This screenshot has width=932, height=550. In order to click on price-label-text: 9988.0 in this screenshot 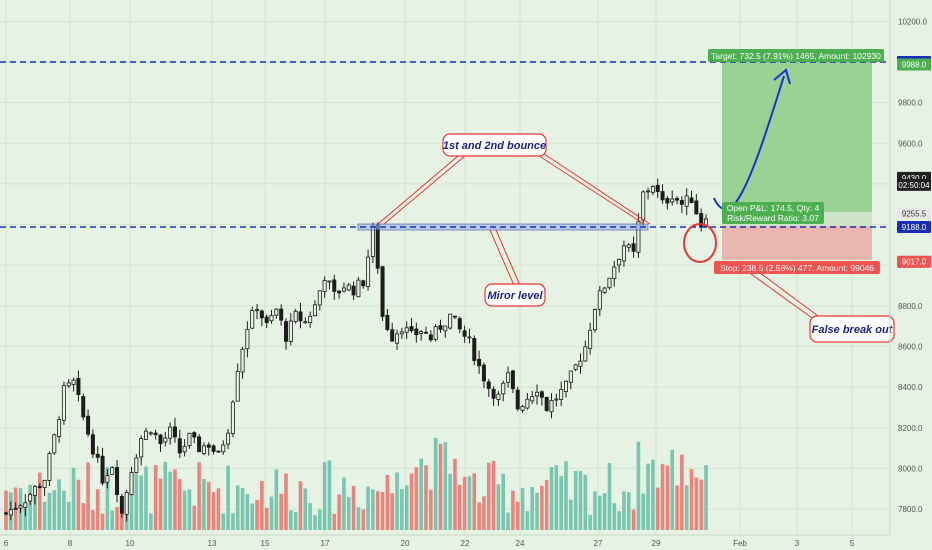, I will do `click(914, 64)`.